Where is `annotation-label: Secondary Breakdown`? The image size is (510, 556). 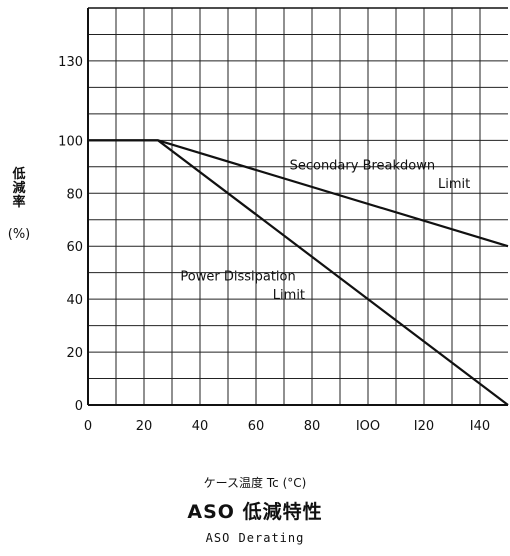
annotation-label: Secondary Breakdown is located at coordinates (363, 165).